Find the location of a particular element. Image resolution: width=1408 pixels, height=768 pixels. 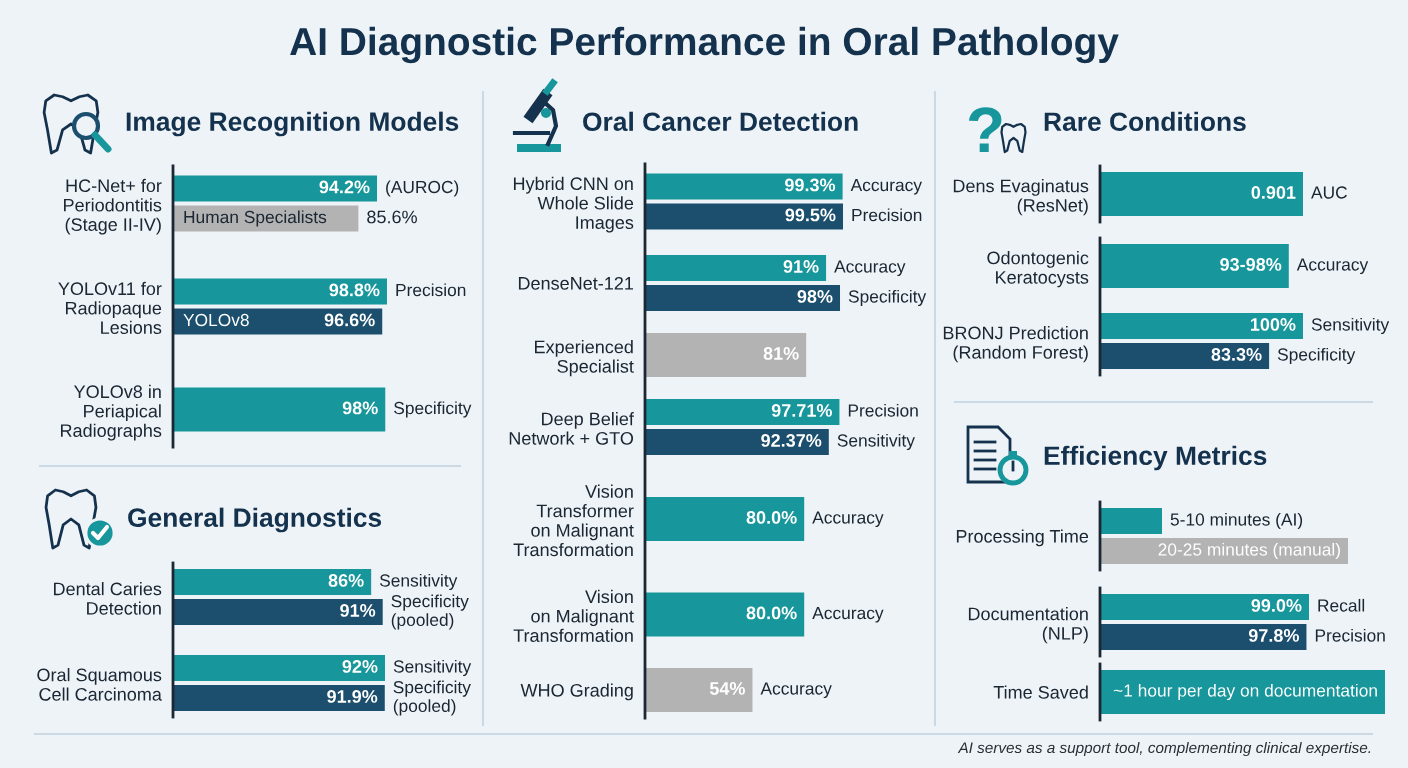

data-label: 99.0% is located at coordinates (1276, 605).